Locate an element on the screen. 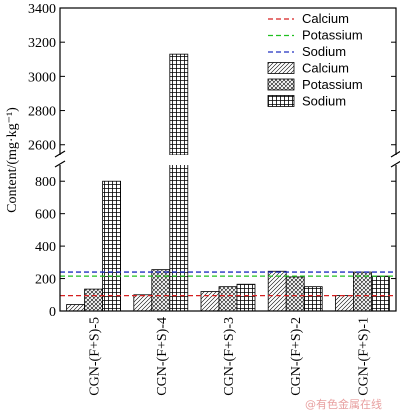 This screenshot has height=413, width=400. y-tick-label: 600 is located at coordinates (45, 215).